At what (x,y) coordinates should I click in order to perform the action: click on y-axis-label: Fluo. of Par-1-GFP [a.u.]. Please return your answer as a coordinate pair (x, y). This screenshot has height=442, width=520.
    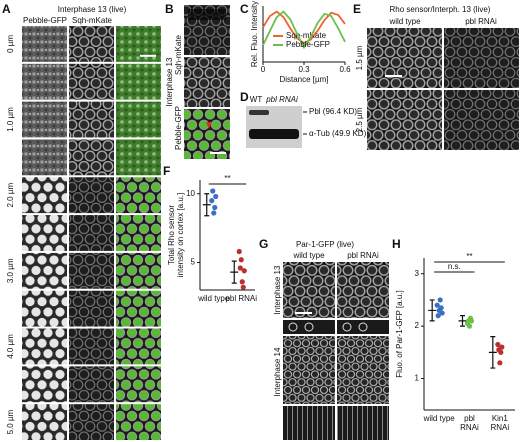
    Looking at the image, I should click on (399, 333).